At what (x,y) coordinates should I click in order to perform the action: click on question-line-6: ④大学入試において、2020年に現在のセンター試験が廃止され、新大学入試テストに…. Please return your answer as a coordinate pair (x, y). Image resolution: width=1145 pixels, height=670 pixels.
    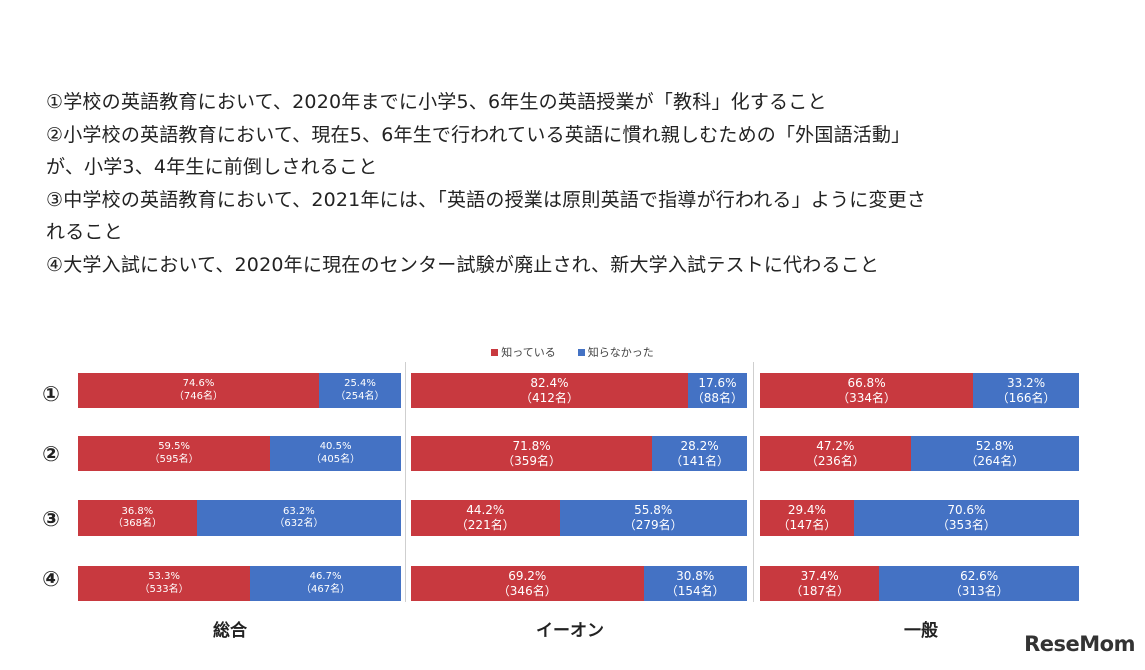
    Looking at the image, I should click on (463, 264).